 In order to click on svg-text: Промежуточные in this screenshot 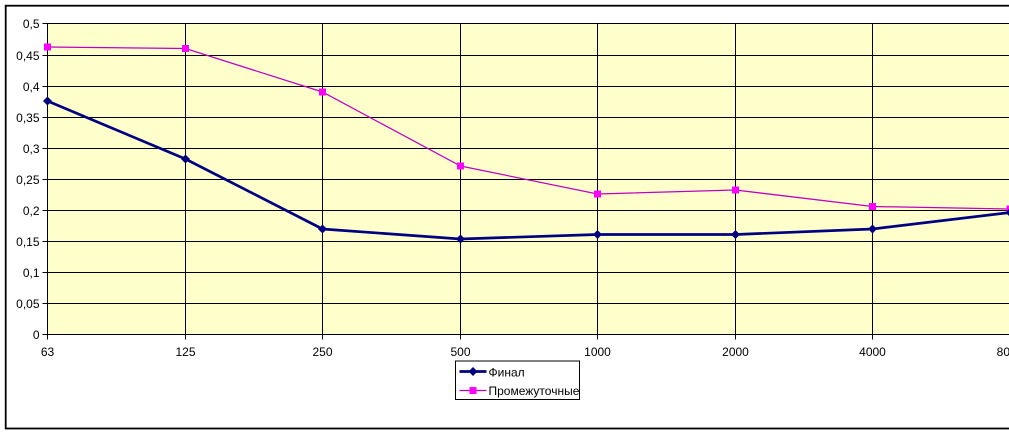, I will do `click(534, 391)`.